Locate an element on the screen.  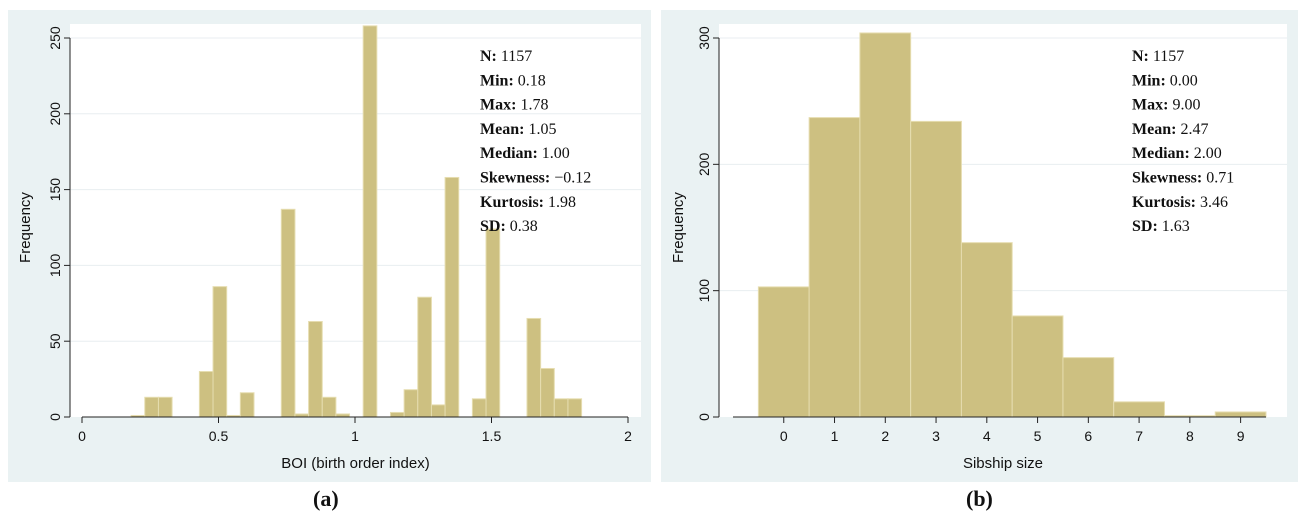
stat-label: Min: is located at coordinates (497, 80).